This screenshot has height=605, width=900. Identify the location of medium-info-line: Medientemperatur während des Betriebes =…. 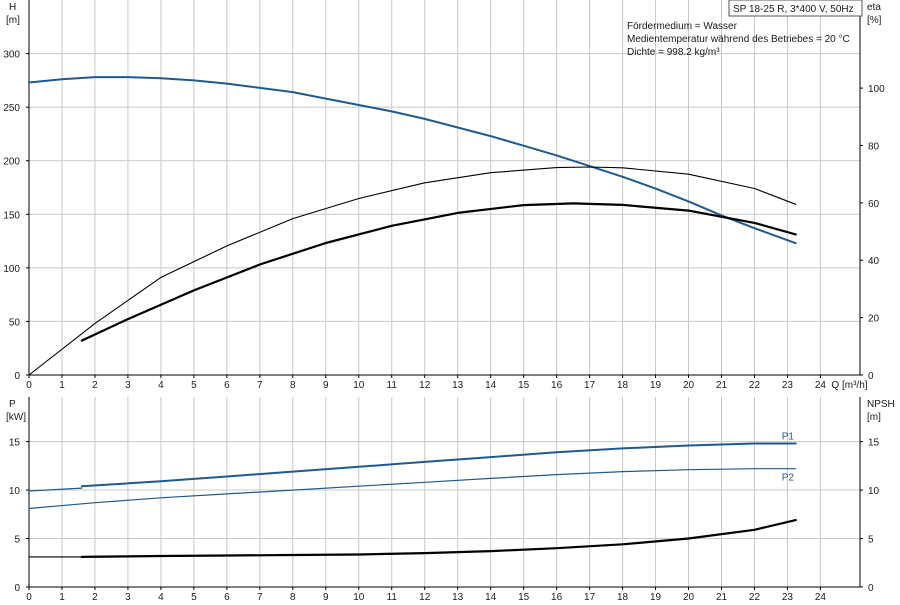
(738, 39).